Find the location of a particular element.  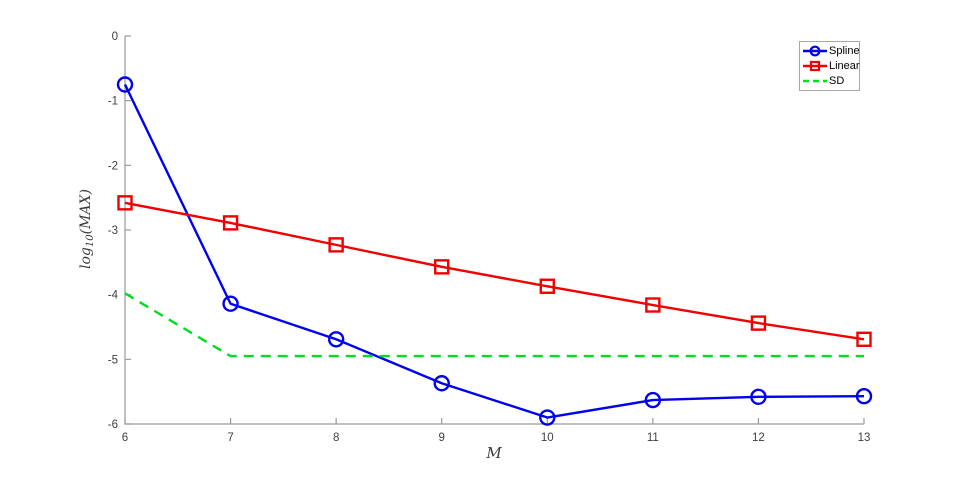

legend-label: SD is located at coordinates (837, 81).